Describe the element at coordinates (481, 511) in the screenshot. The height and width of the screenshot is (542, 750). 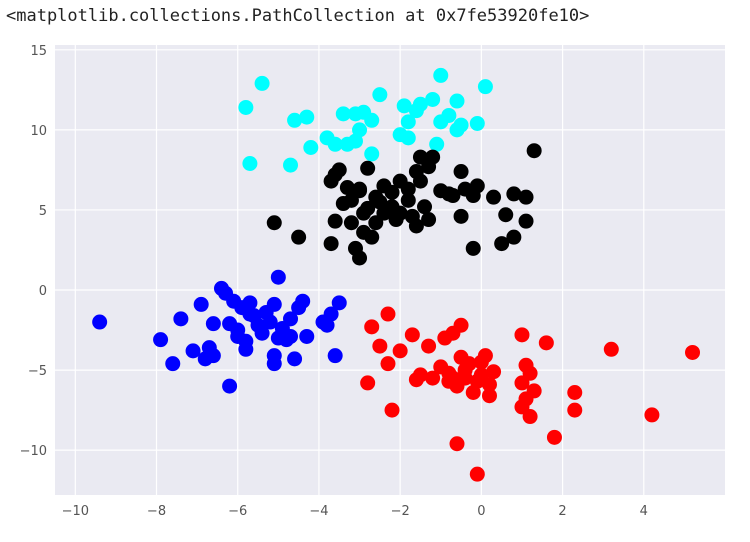
I see `x-tick-label: 0` at that location.